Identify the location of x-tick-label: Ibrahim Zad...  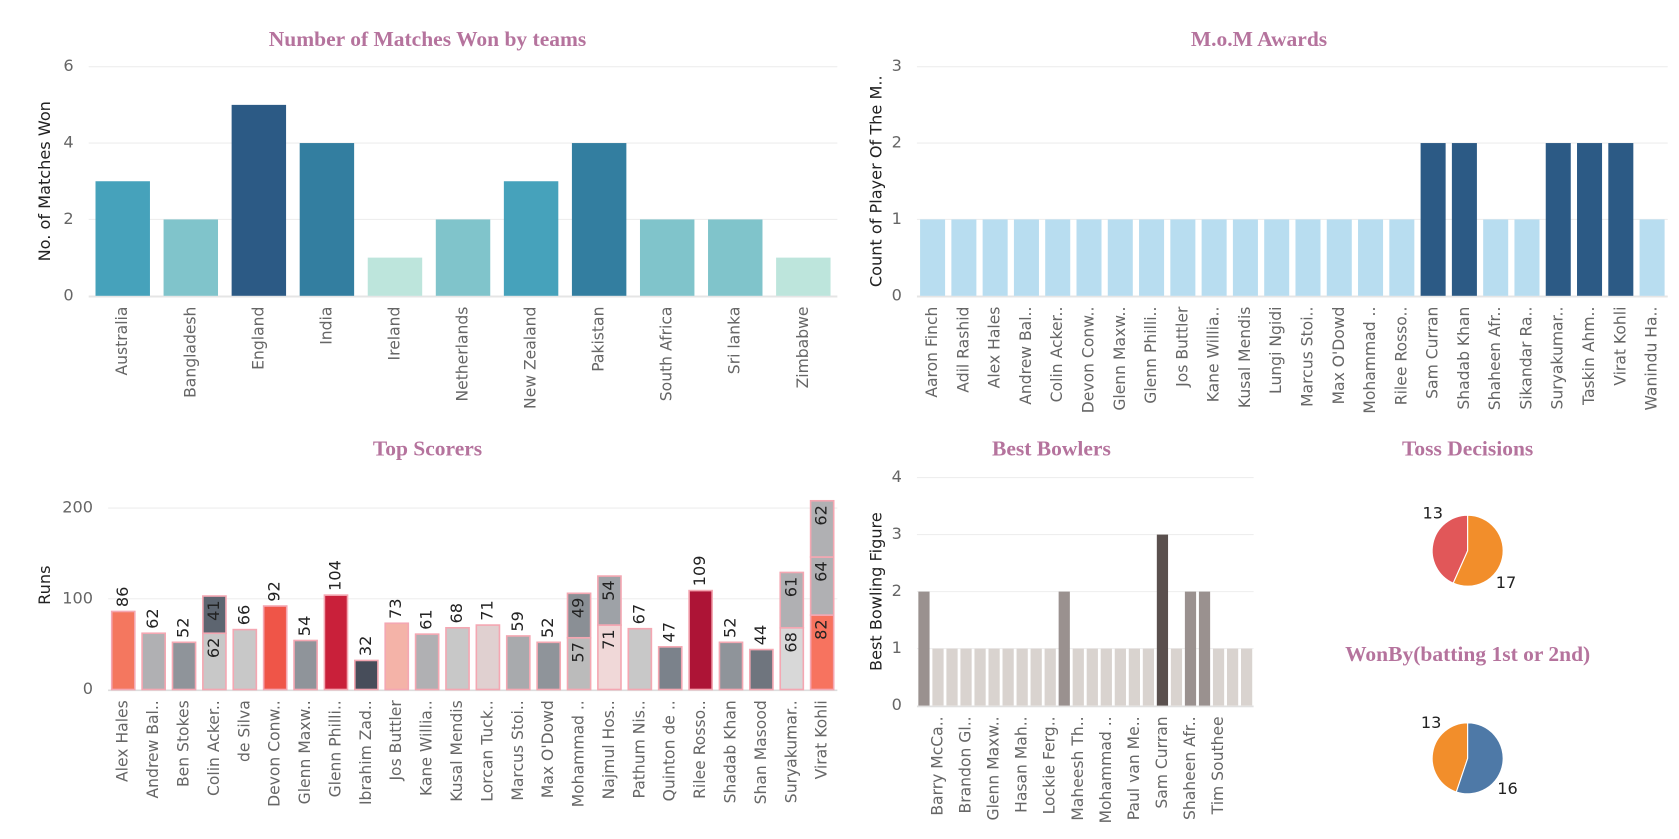
(366, 752).